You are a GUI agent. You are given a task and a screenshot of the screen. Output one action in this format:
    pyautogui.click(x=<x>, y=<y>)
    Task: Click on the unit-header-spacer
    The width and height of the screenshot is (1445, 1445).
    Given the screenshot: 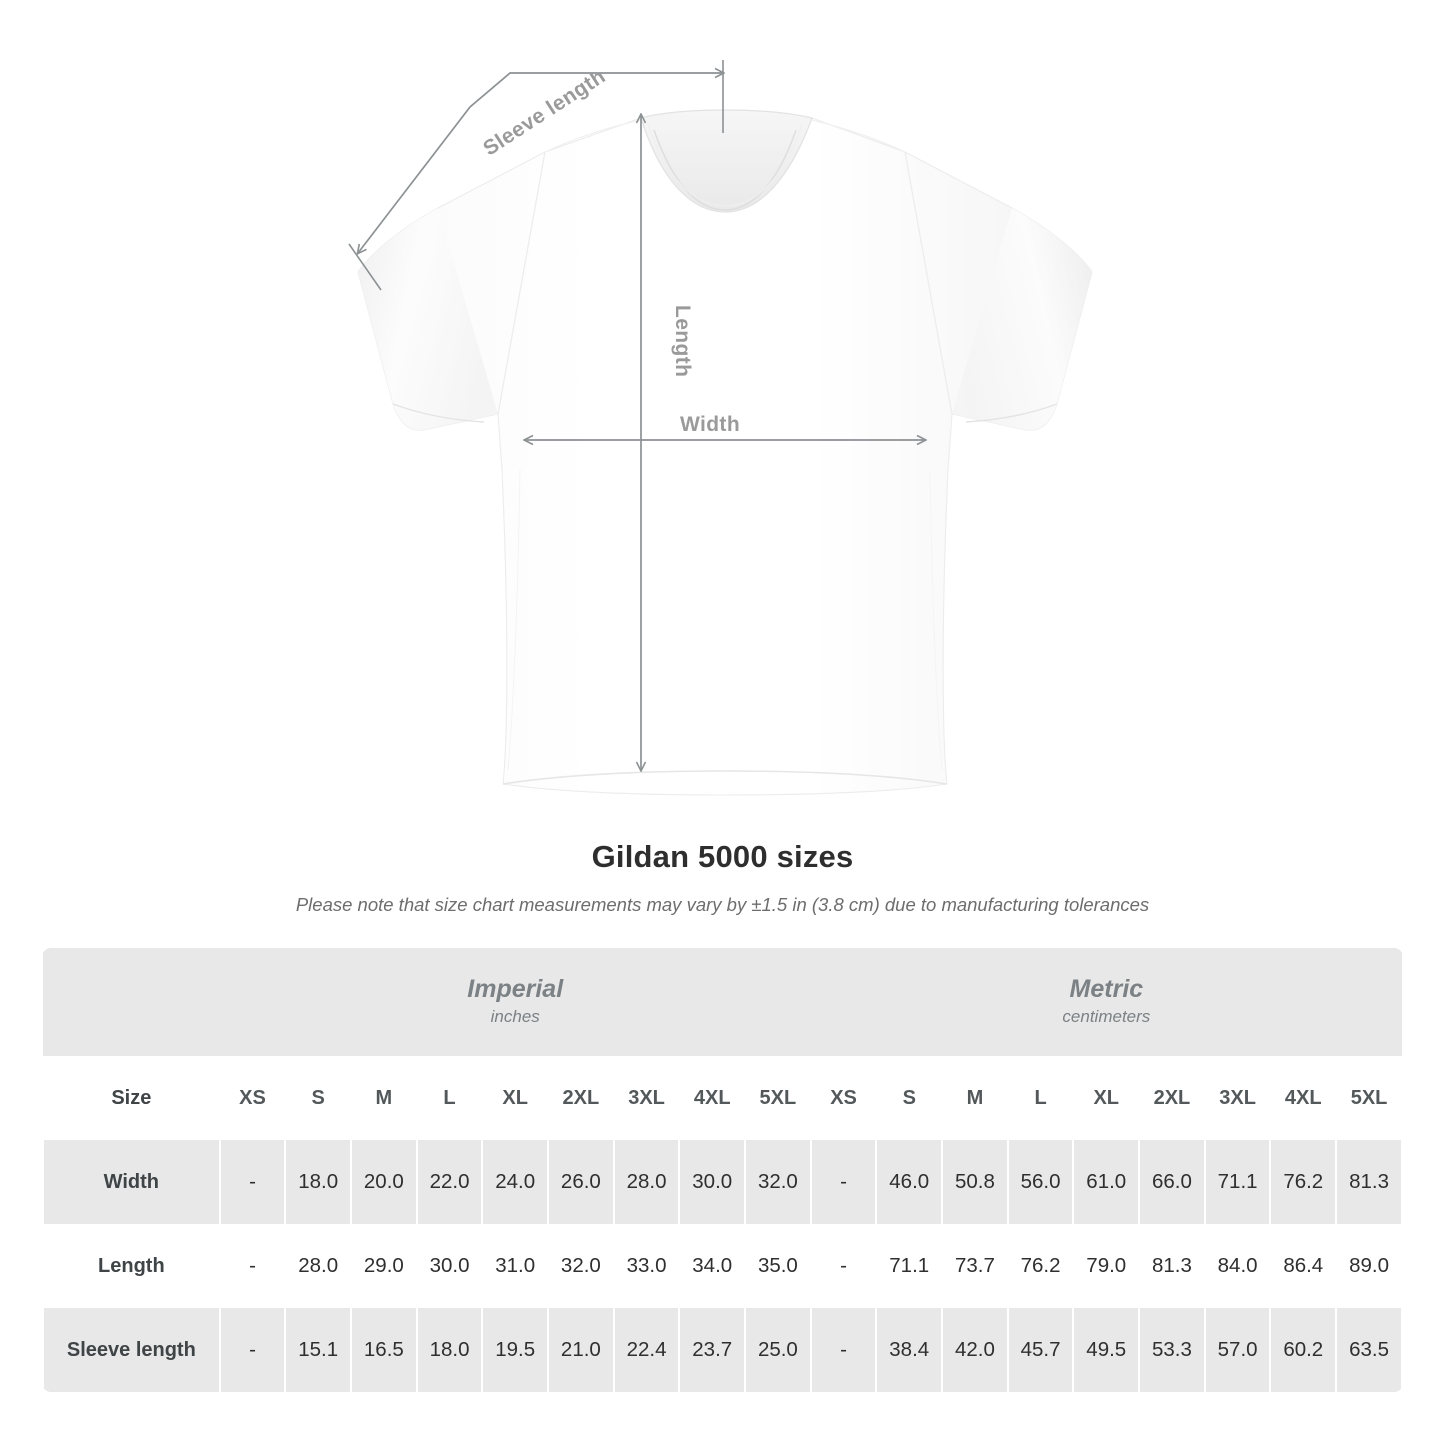 What is the action you would take?
    pyautogui.click(x=131, y=1002)
    